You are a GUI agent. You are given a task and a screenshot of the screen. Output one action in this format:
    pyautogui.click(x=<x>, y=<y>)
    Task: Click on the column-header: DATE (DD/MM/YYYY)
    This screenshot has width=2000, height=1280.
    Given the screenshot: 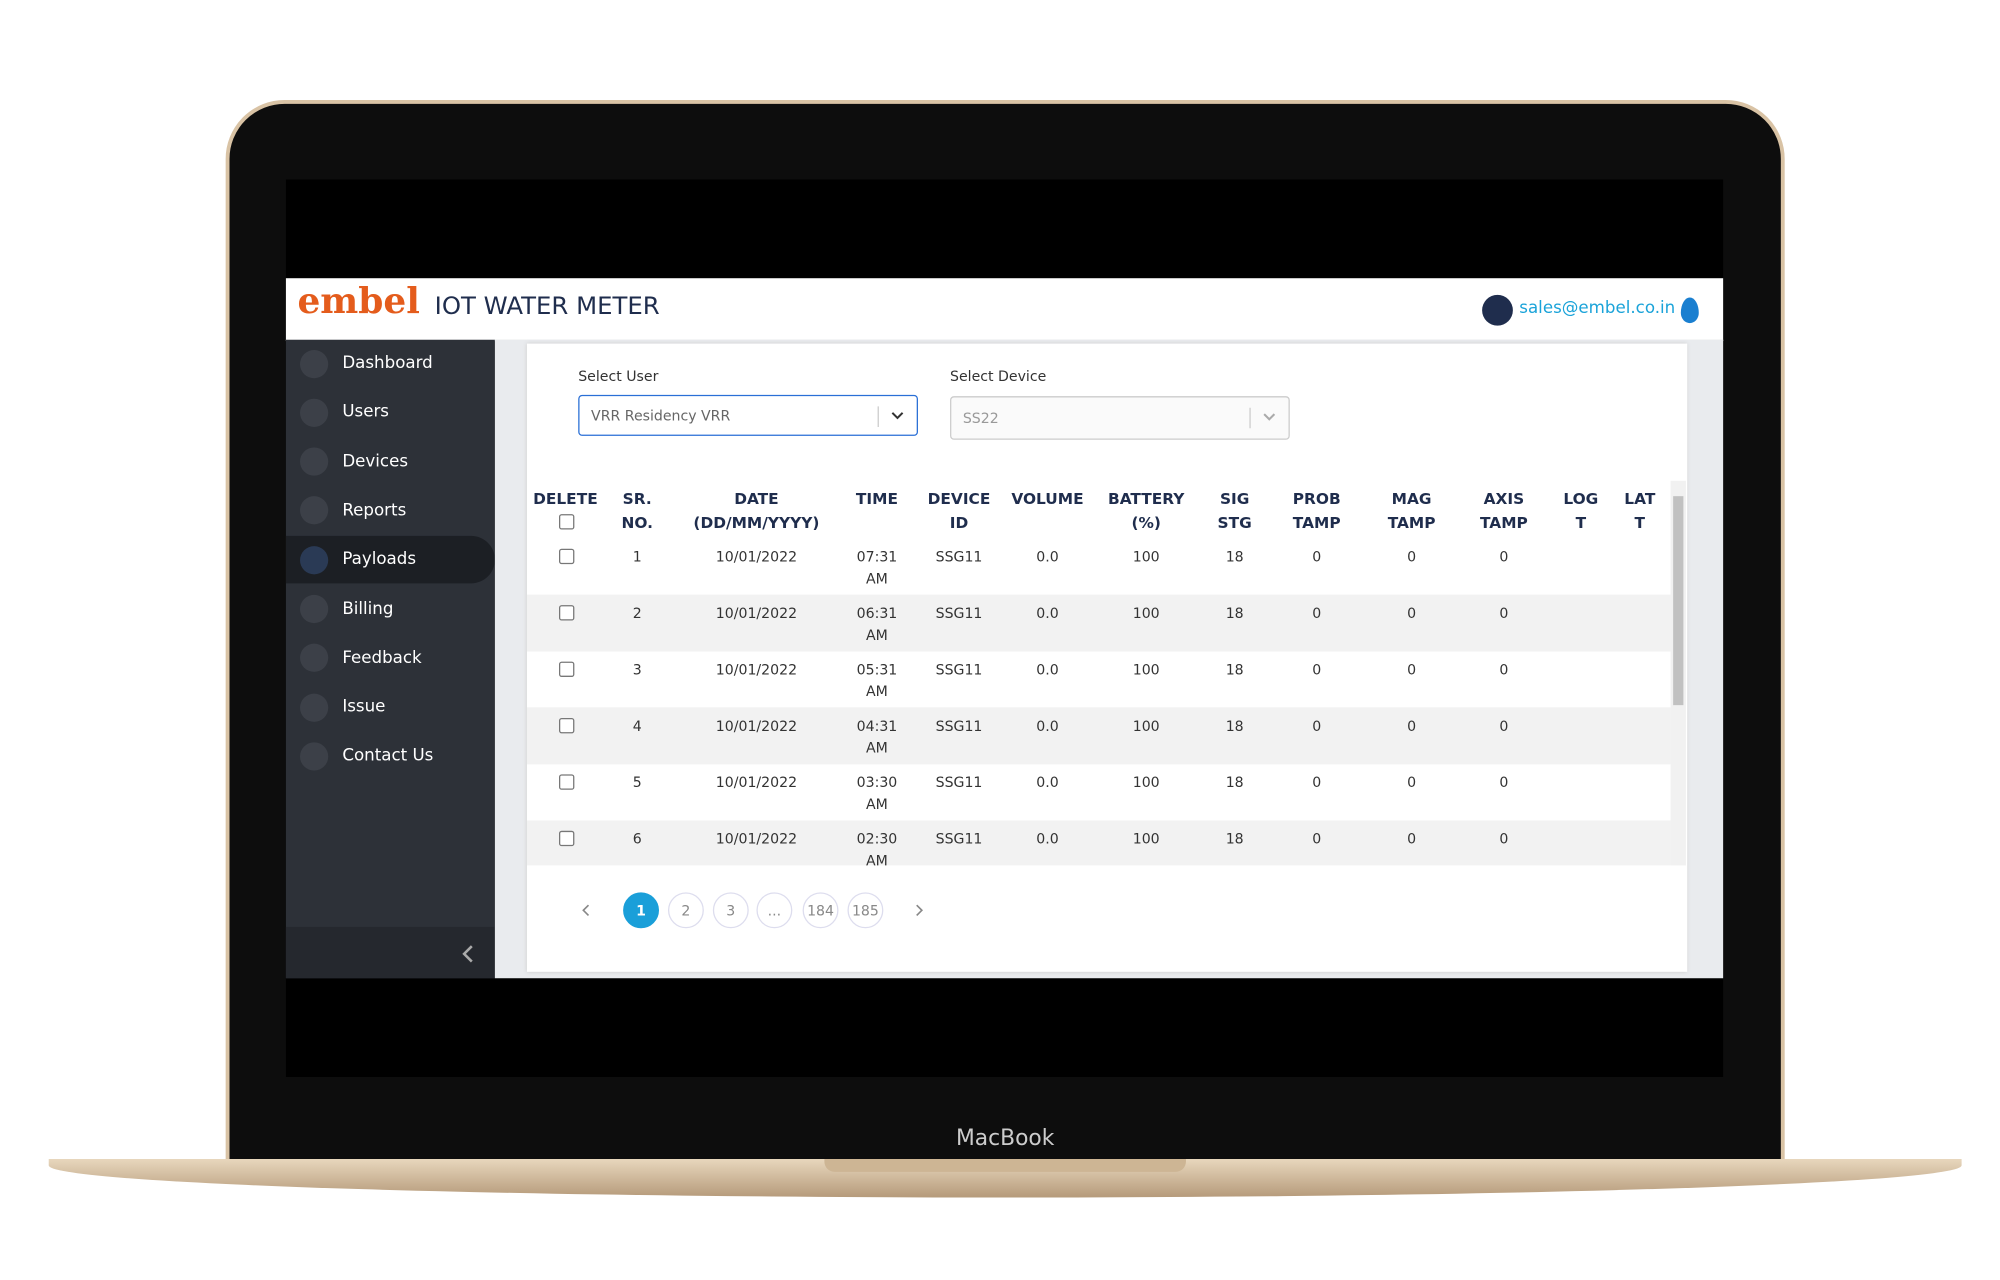 What is the action you would take?
    pyautogui.click(x=756, y=511)
    